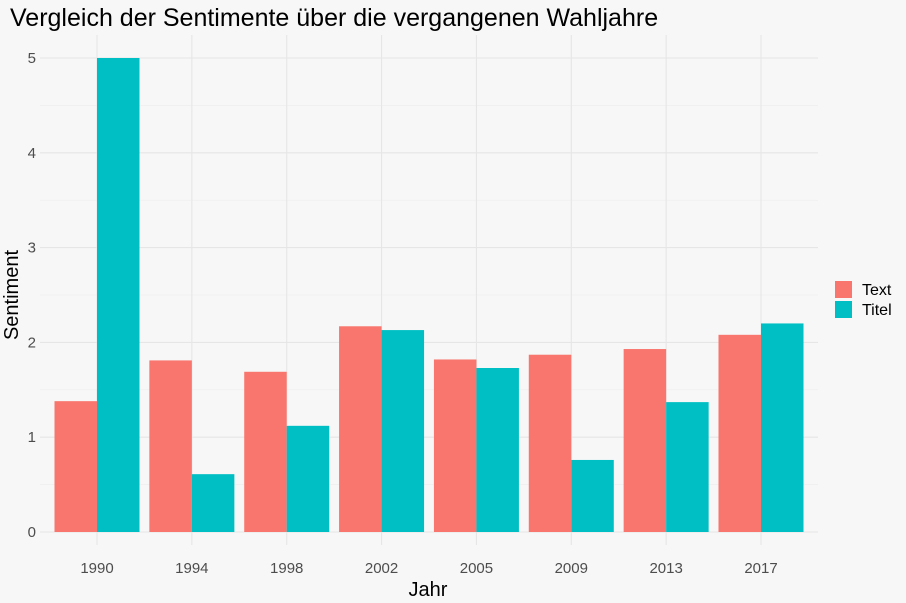 The height and width of the screenshot is (603, 906). What do you see at coordinates (32, 58) in the screenshot?
I see `y-tick-label: 5` at bounding box center [32, 58].